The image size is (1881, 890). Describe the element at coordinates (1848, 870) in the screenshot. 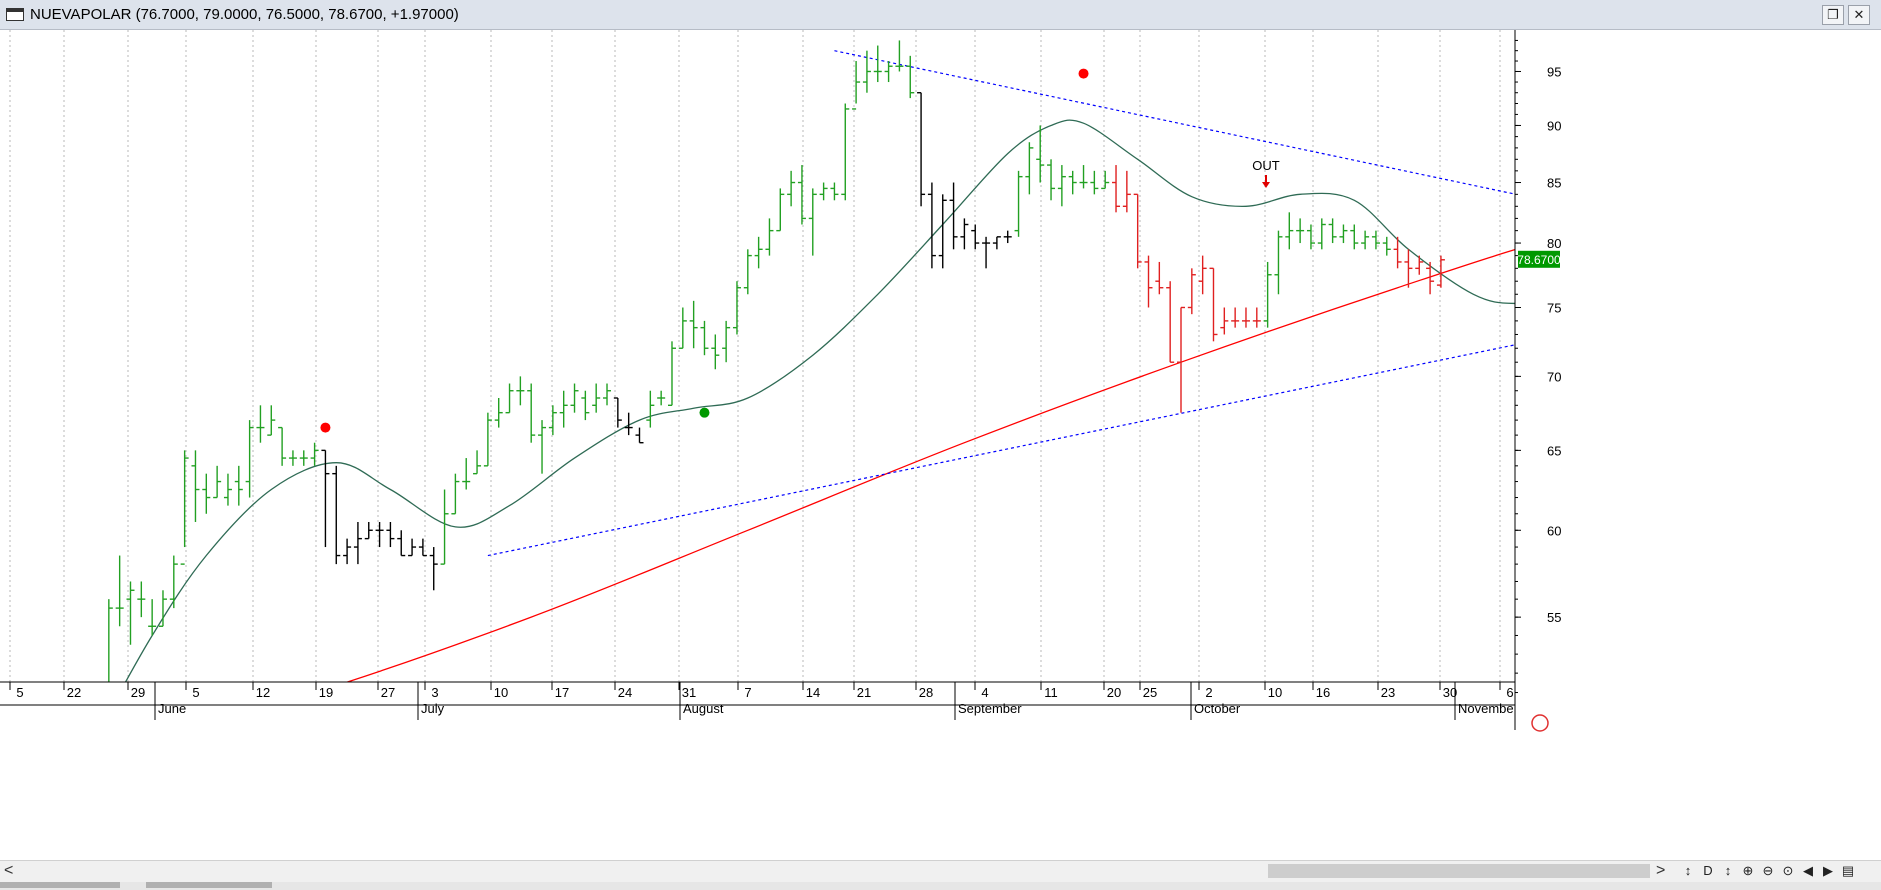

I see `chart-menu-icon: ▤` at that location.